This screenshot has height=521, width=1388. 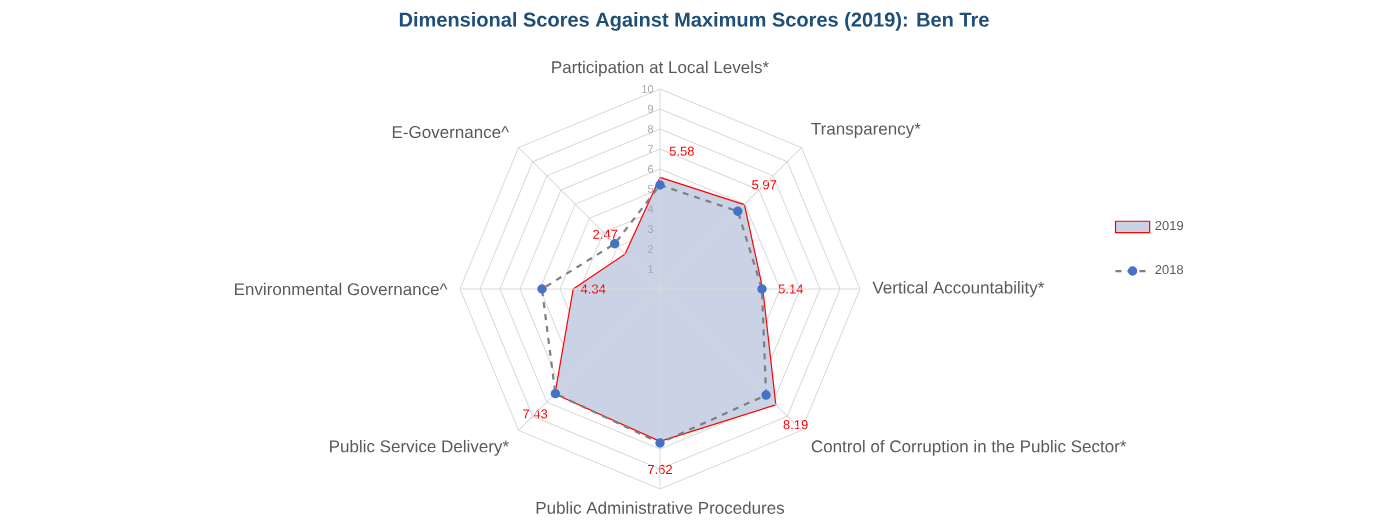 I want to click on chart-title: Dimensional Scores Against Maximum Scores (2019): Ben Tre, so click(x=694, y=21).